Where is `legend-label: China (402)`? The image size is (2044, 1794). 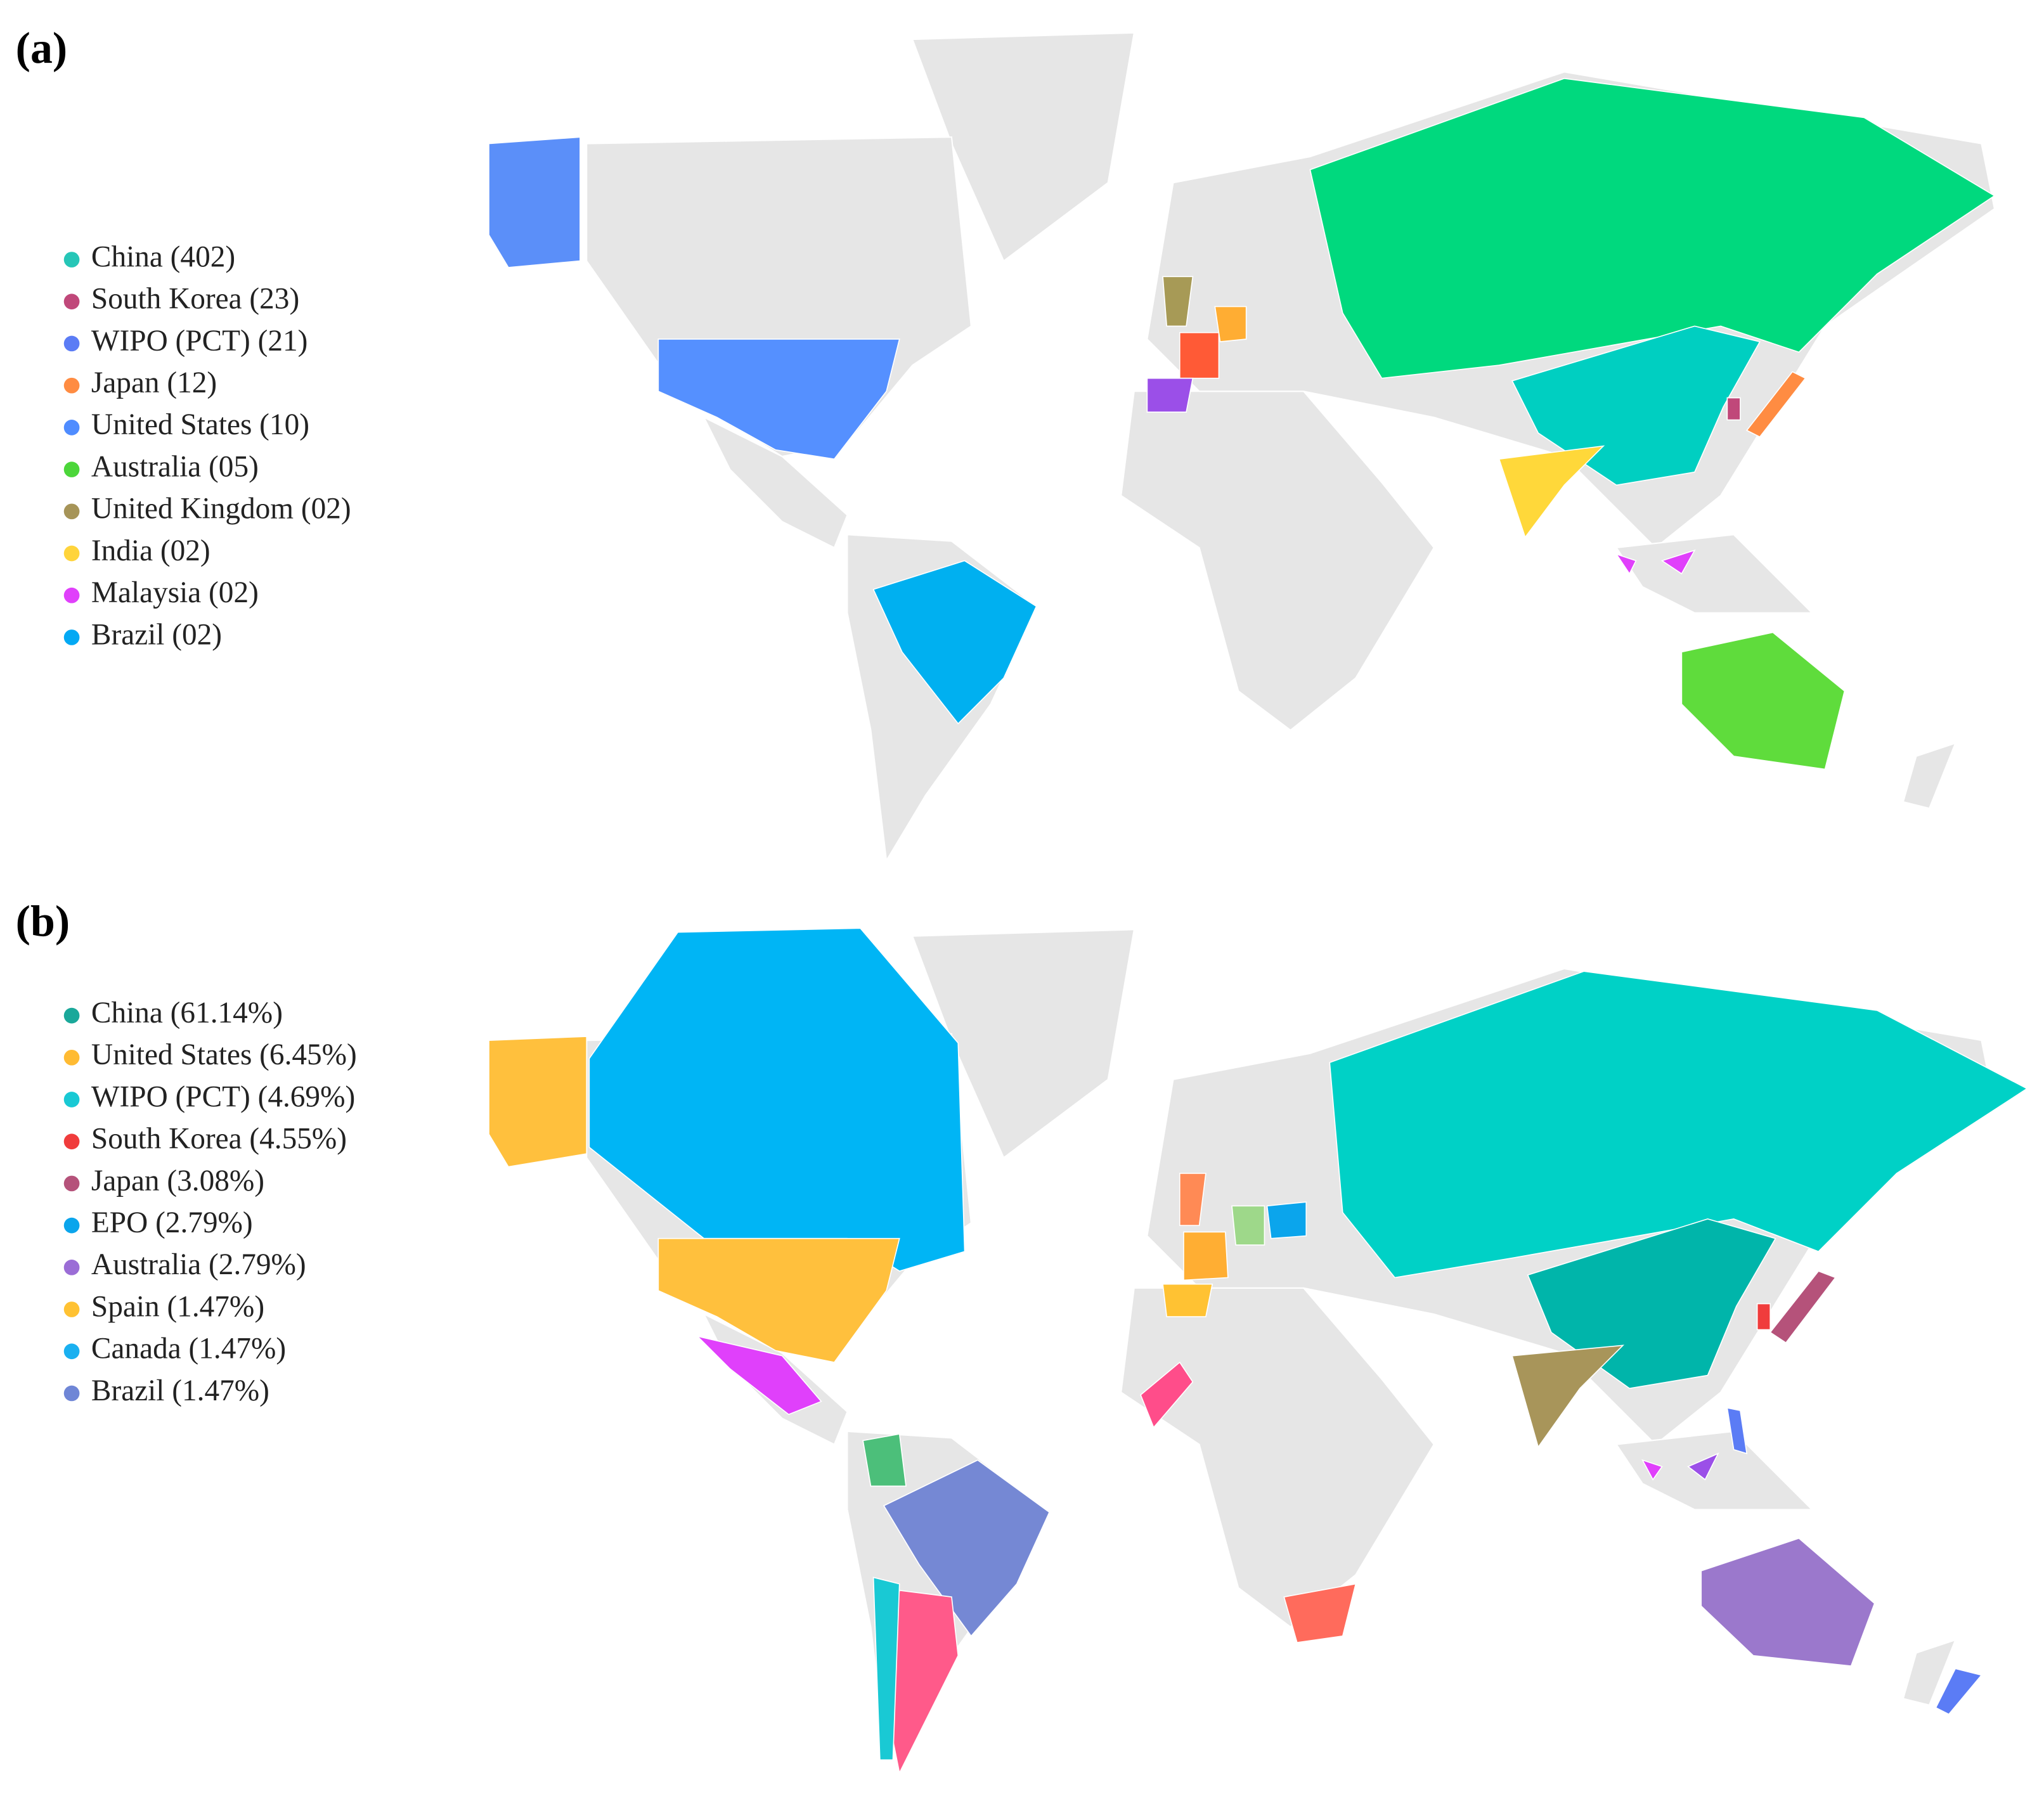
legend-label: China (402) is located at coordinates (163, 256).